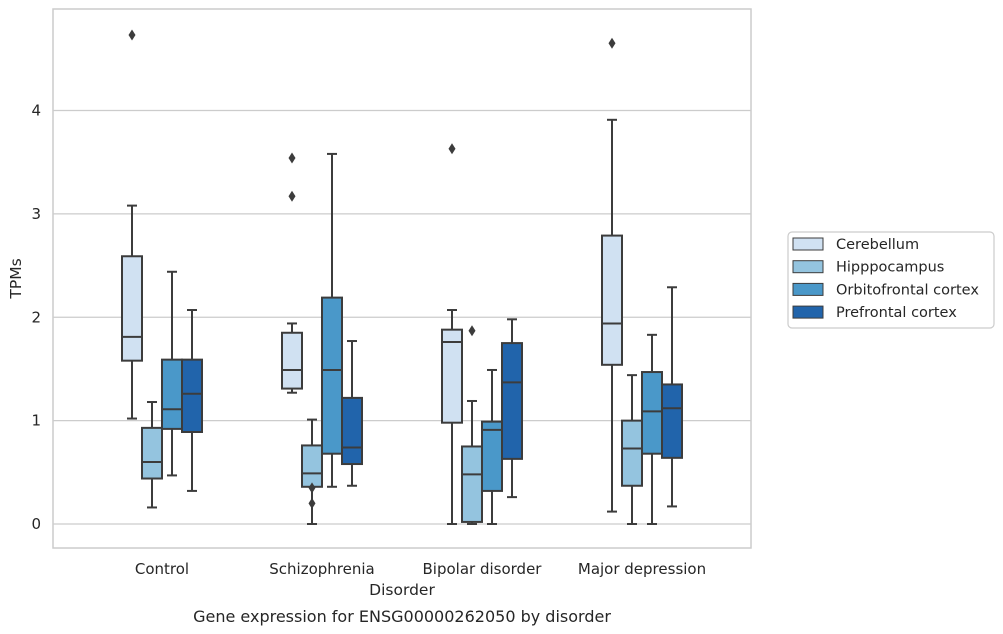  Describe the element at coordinates (402, 590) in the screenshot. I see `x-axis-label: Disorder` at that location.